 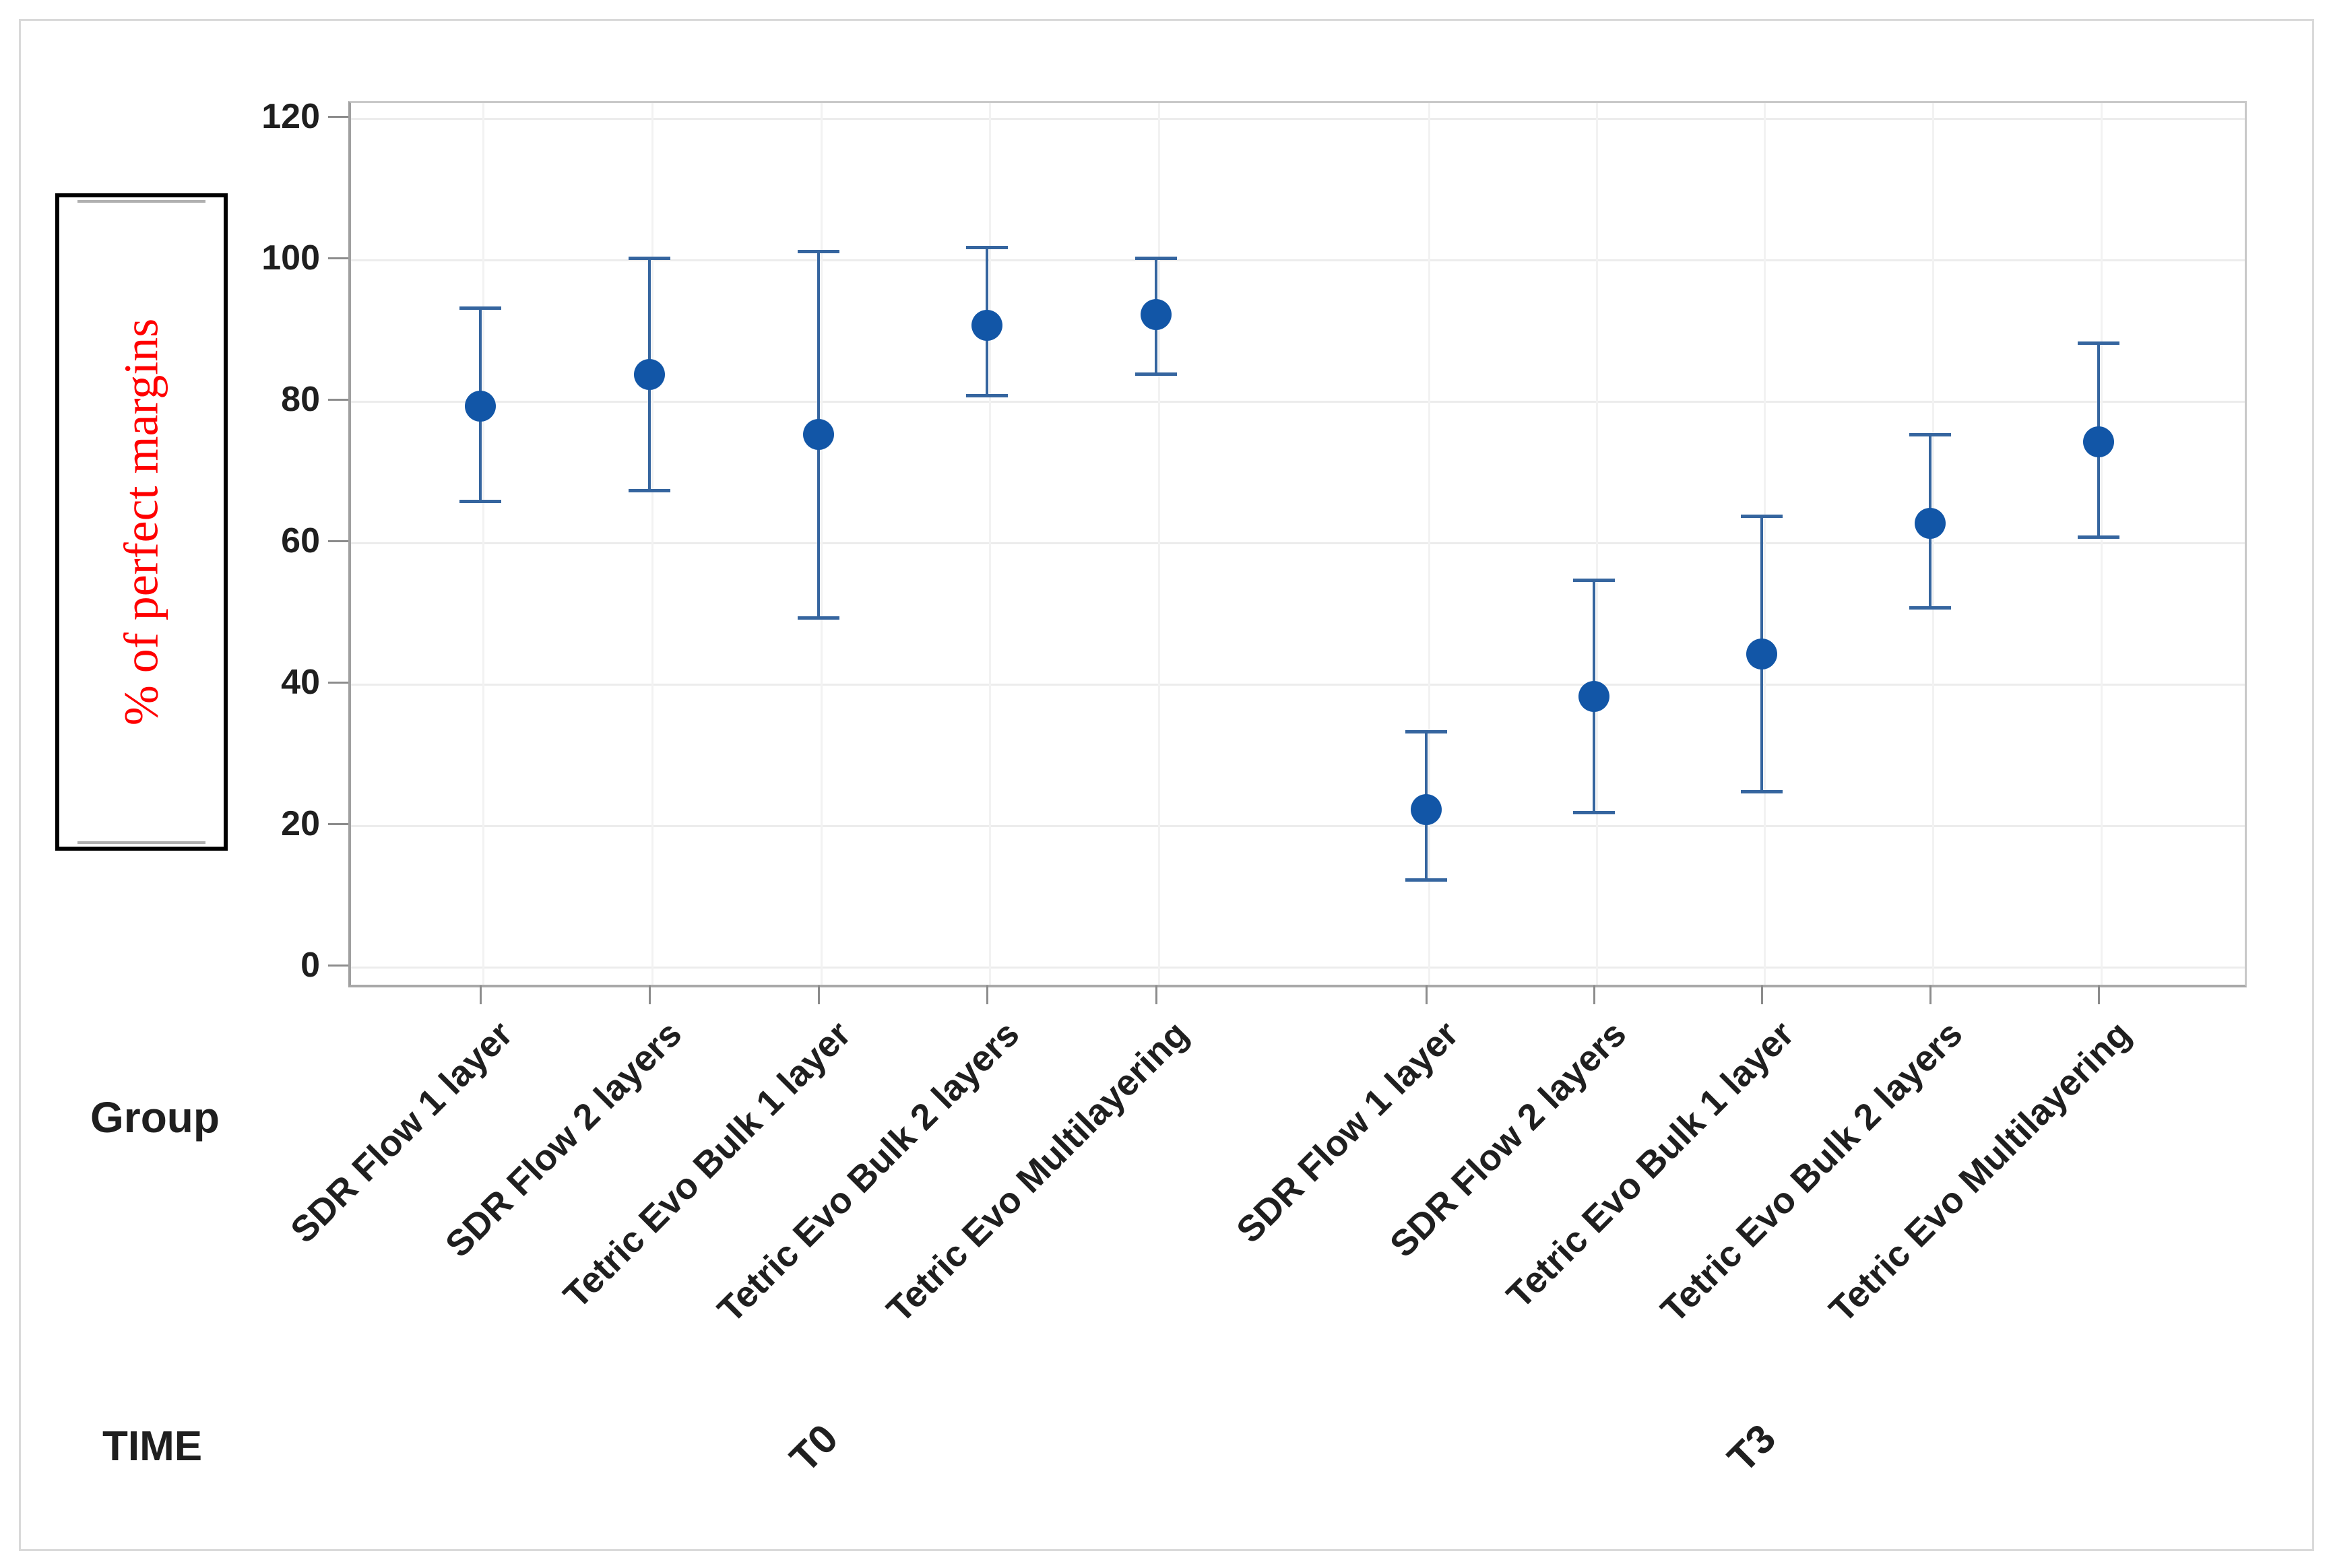 What do you see at coordinates (814, 1448) in the screenshot?
I see `time-label-T0: T0` at bounding box center [814, 1448].